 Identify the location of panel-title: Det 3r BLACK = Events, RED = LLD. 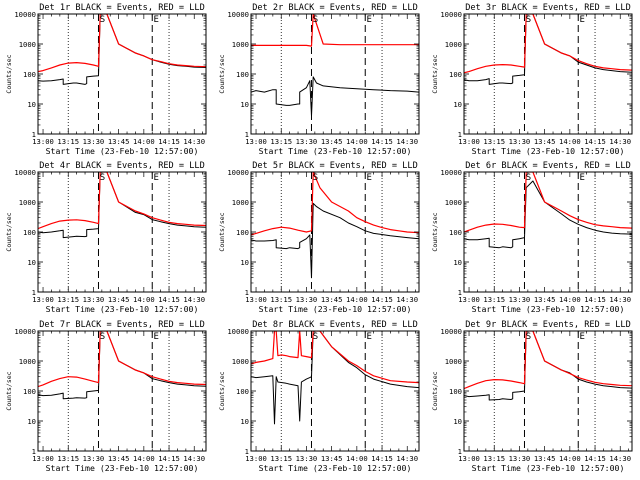
(548, 8).